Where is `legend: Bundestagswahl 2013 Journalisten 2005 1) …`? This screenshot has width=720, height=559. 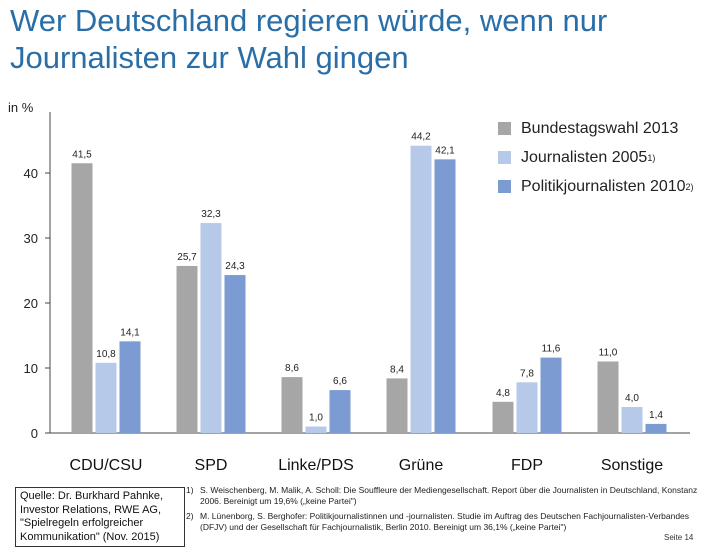 legend: Bundestagswahl 2013 Journalisten 2005 1) … is located at coordinates (596, 157).